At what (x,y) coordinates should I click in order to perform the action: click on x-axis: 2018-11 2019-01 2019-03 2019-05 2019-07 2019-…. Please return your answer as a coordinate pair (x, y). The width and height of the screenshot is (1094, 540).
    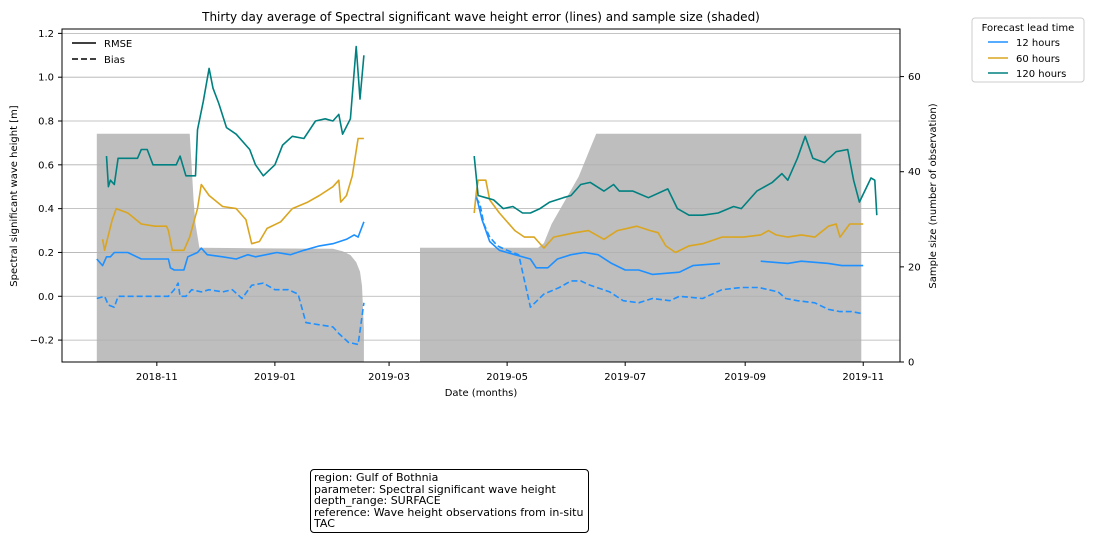
    Looking at the image, I should click on (510, 372).